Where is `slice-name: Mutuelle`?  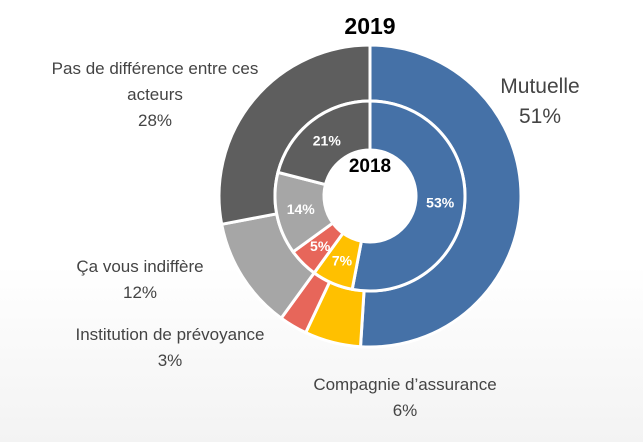 slice-name: Mutuelle is located at coordinates (540, 86).